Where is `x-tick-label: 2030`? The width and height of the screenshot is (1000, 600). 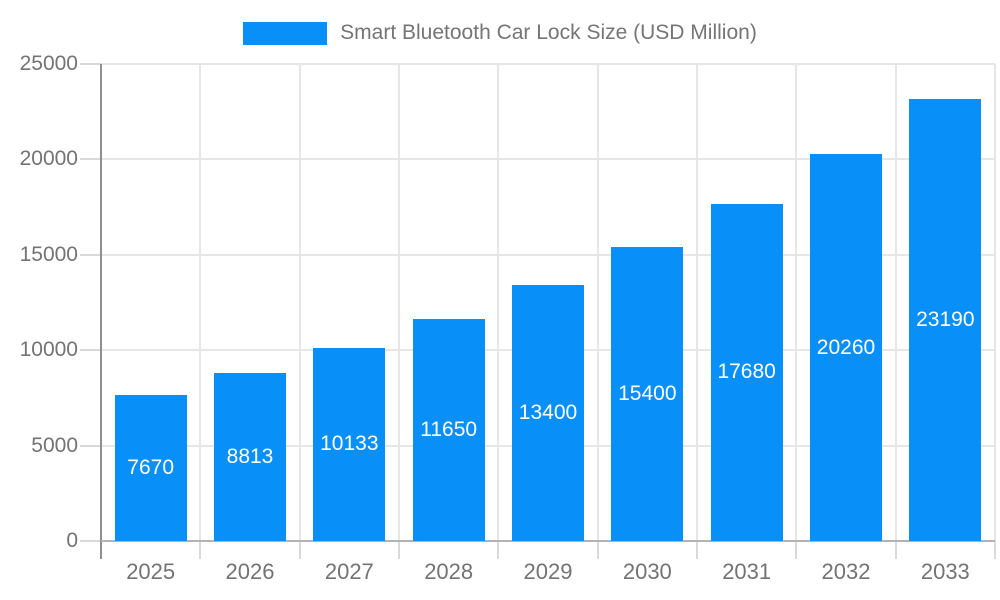 x-tick-label: 2030 is located at coordinates (647, 571).